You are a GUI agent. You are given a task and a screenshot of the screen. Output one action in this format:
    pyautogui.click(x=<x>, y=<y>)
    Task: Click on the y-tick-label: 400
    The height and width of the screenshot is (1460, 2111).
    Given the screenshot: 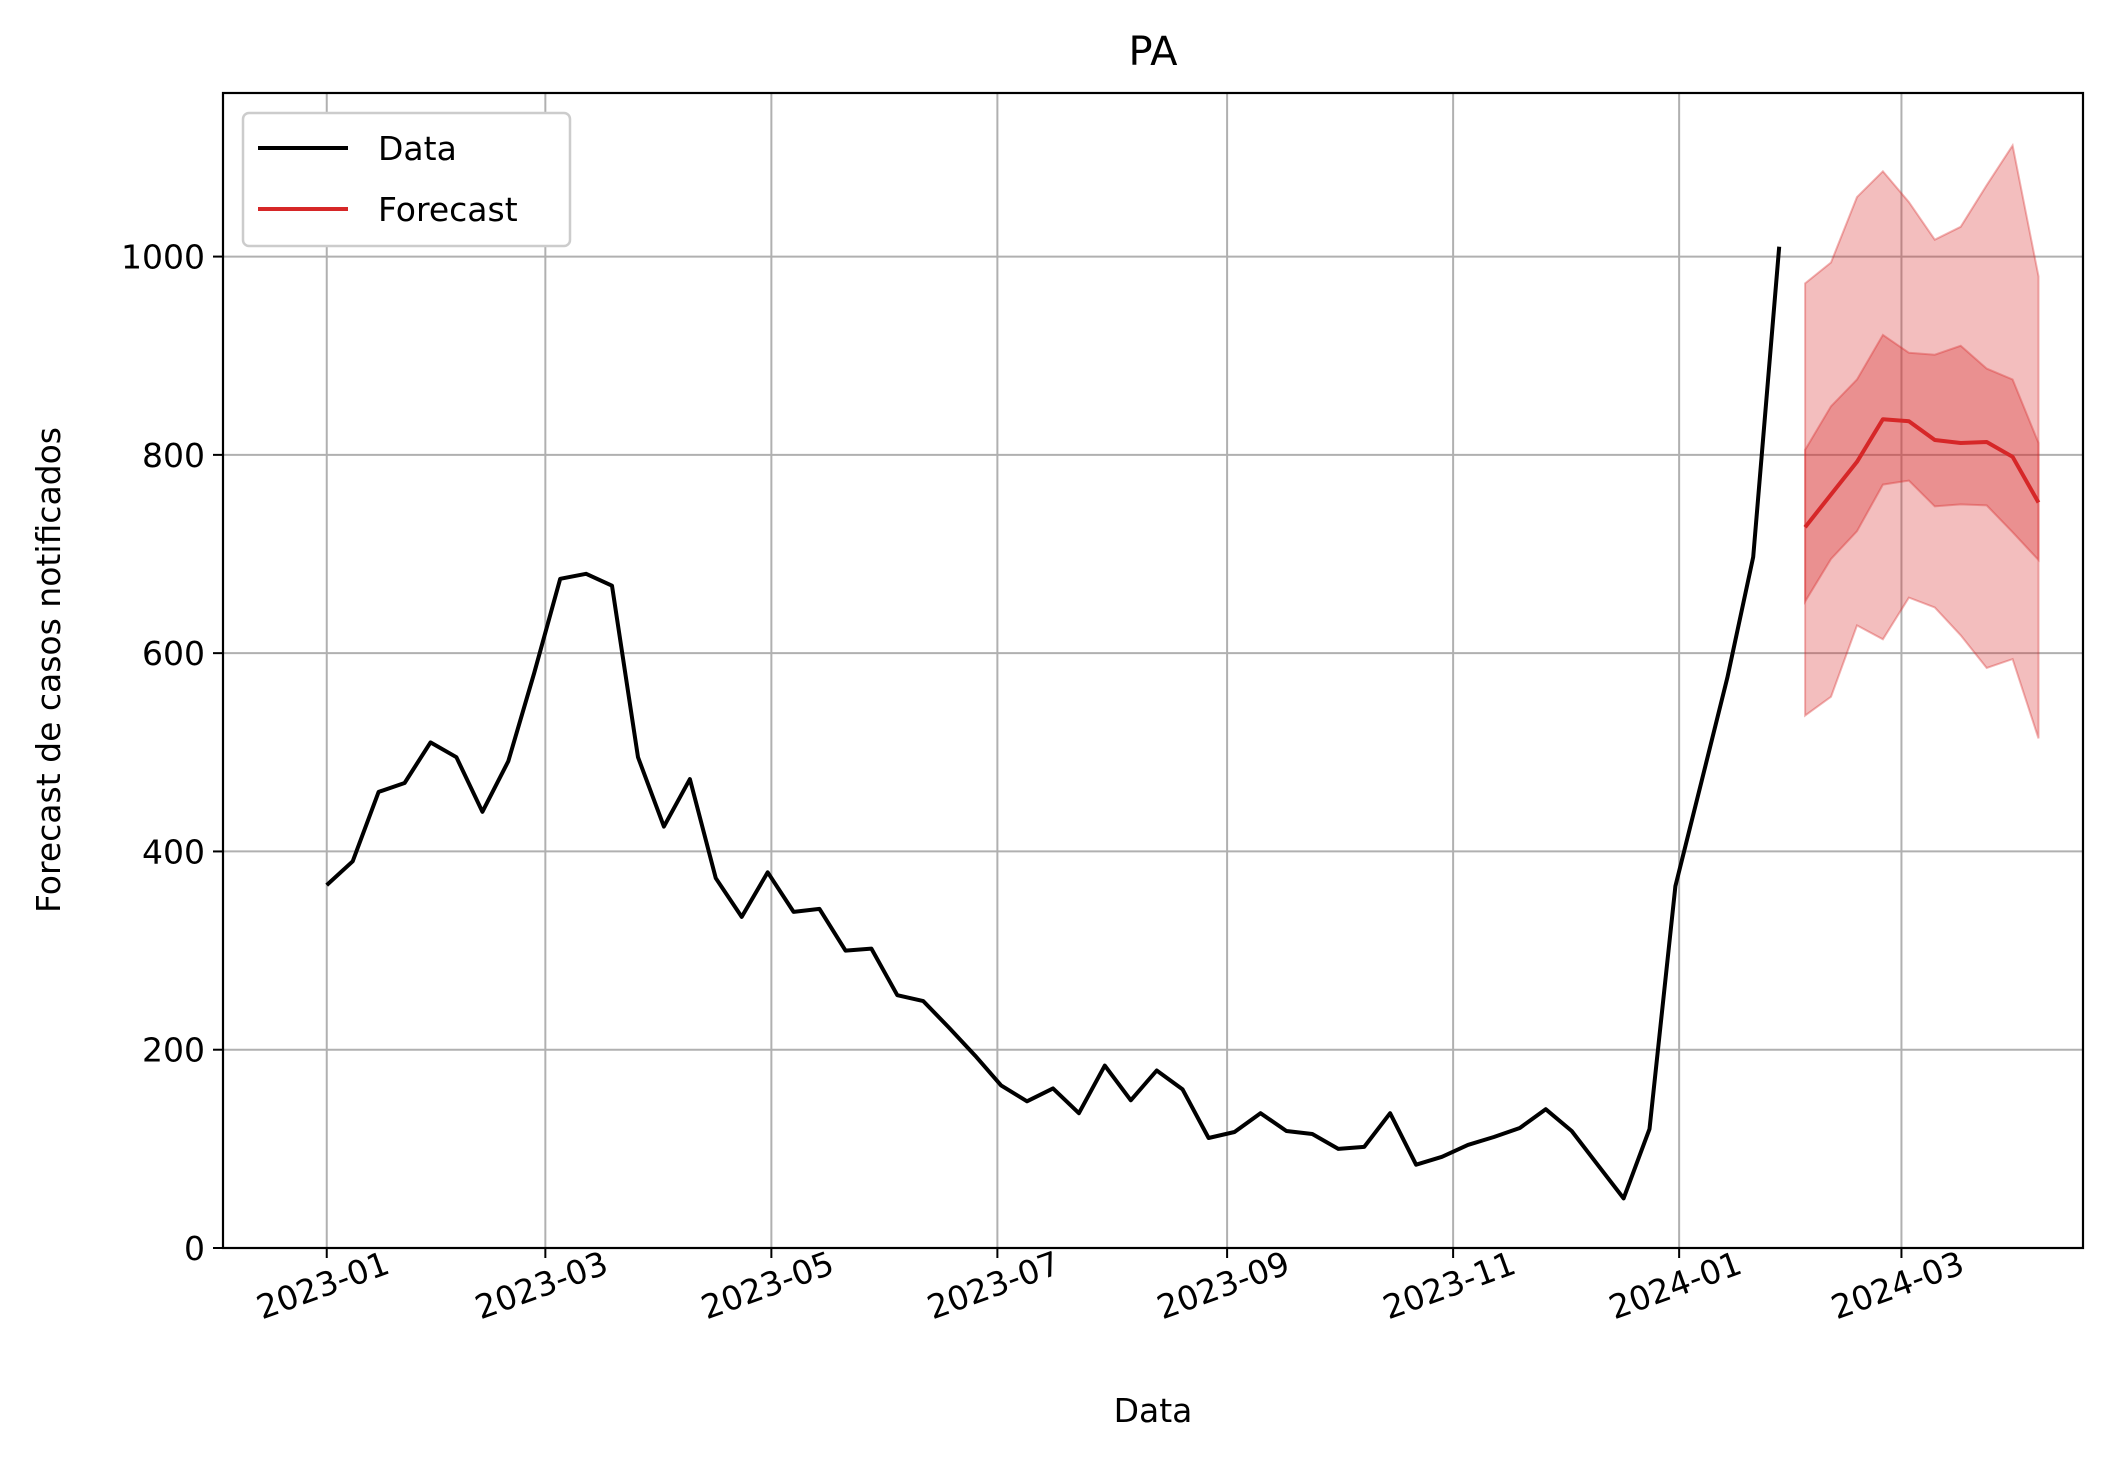 What is the action you would take?
    pyautogui.click(x=173, y=851)
    